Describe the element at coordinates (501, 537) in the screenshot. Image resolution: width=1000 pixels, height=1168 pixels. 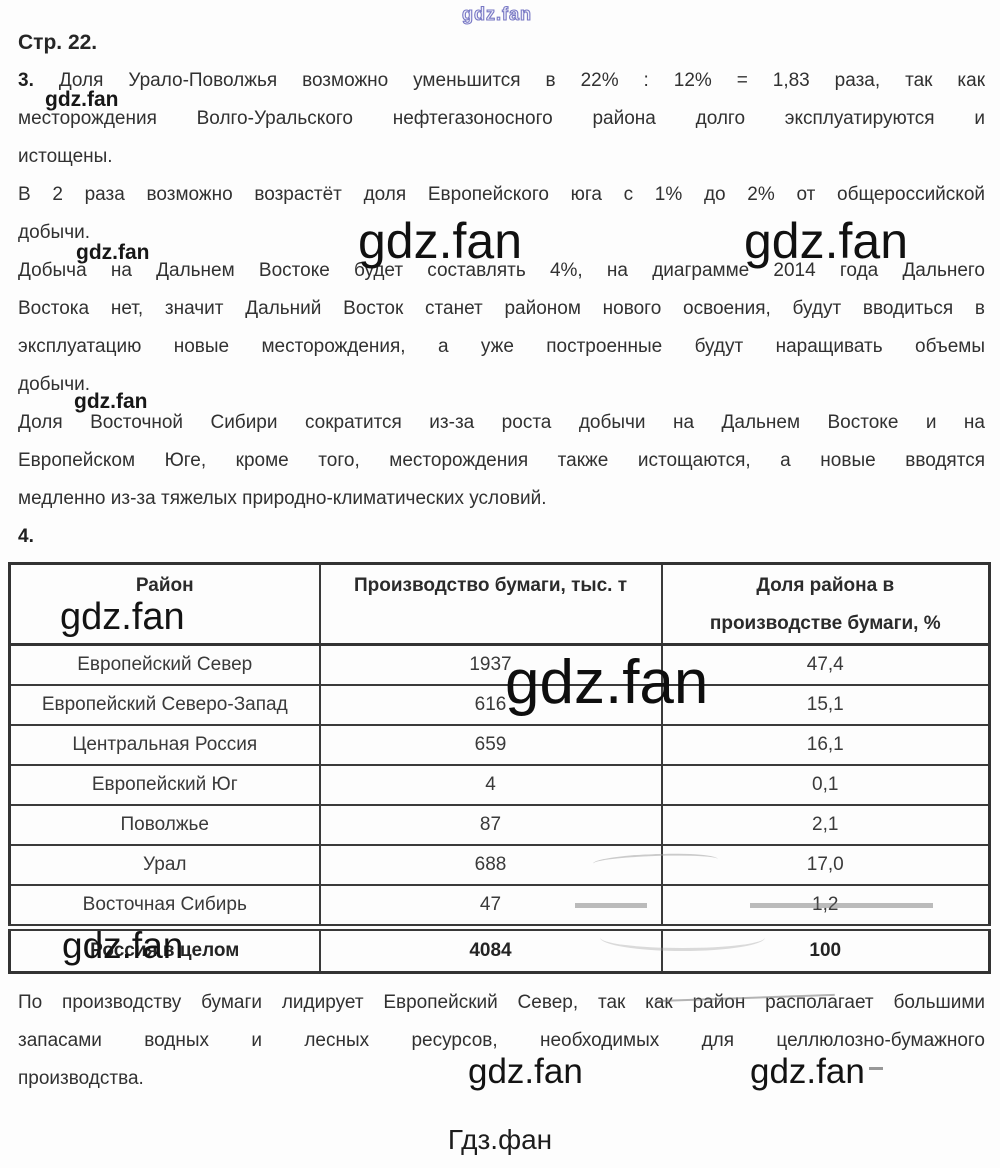
I see `paragraph-line: 4.` at that location.